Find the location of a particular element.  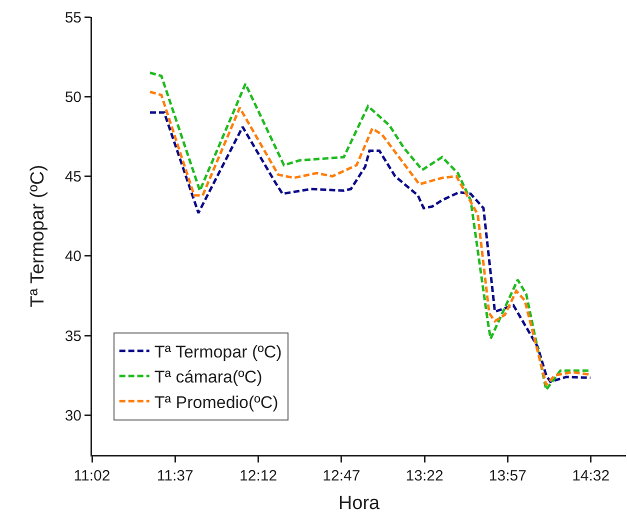

y-tick-label: 55 is located at coordinates (73, 17).